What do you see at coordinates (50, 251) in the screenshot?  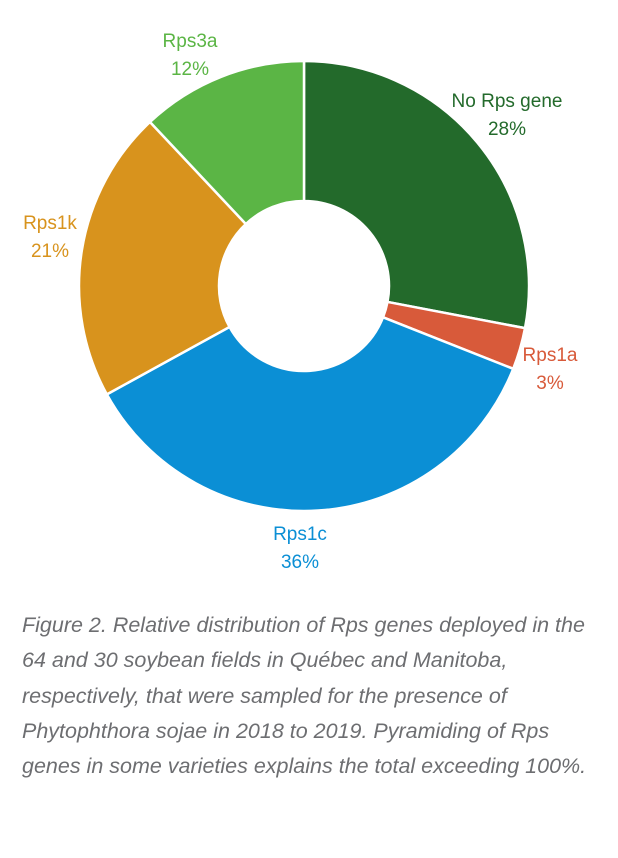 I see `slice-percent-label: 21%` at bounding box center [50, 251].